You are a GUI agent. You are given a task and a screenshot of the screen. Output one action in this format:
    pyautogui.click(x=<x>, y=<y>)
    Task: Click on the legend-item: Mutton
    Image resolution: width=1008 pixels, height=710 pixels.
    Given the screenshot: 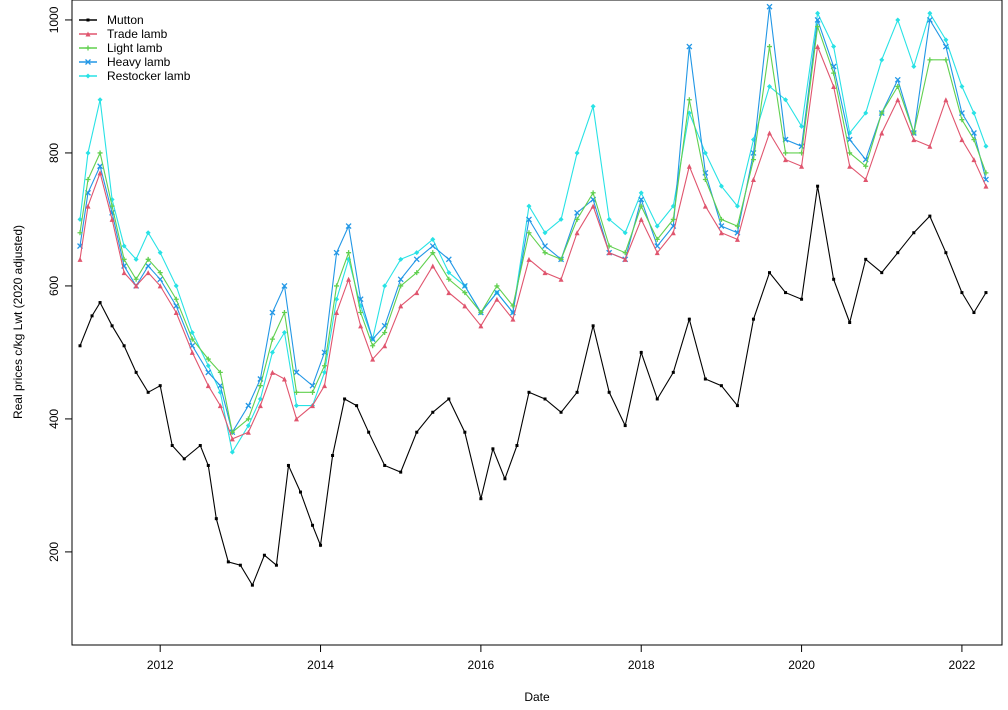 What is the action you would take?
    pyautogui.click(x=111, y=20)
    